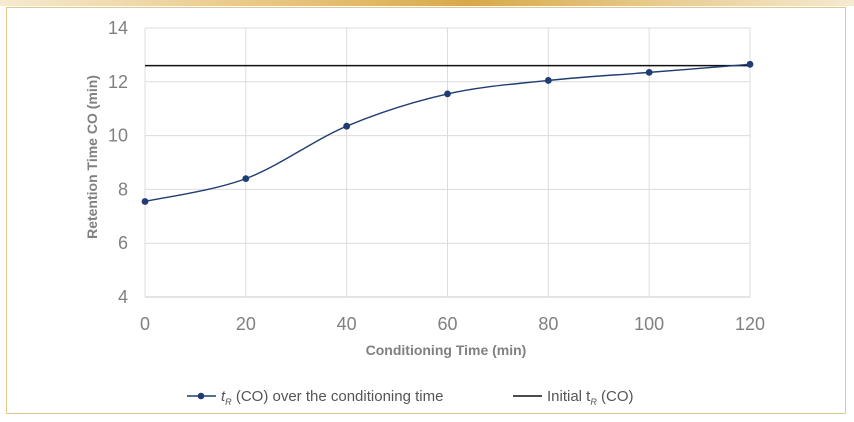 The height and width of the screenshot is (422, 854). Describe the element at coordinates (246, 324) in the screenshot. I see `x-tick-label: 20` at that location.